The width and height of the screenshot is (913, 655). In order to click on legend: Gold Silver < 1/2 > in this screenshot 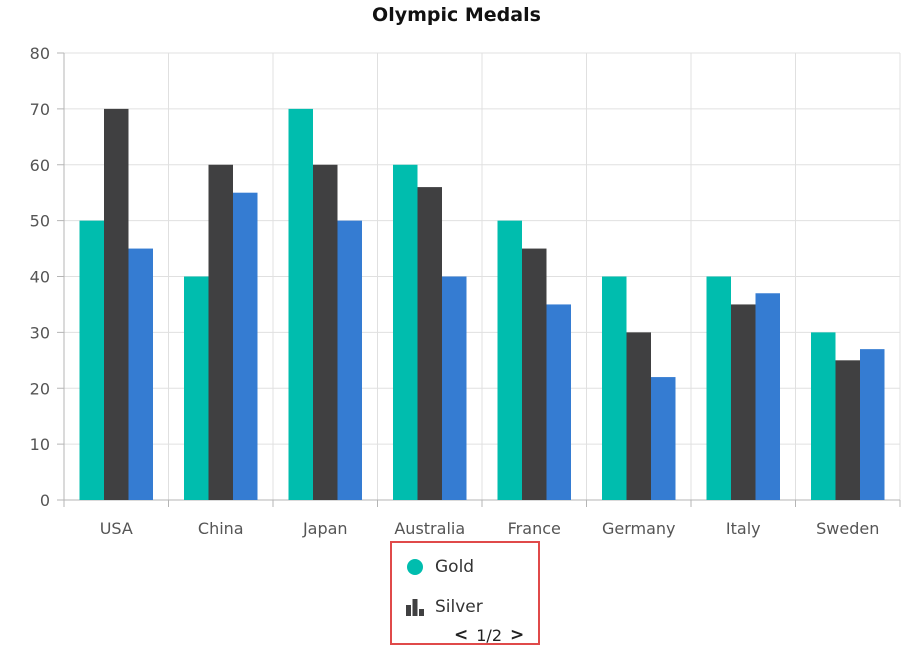, I will do `click(465, 593)`.